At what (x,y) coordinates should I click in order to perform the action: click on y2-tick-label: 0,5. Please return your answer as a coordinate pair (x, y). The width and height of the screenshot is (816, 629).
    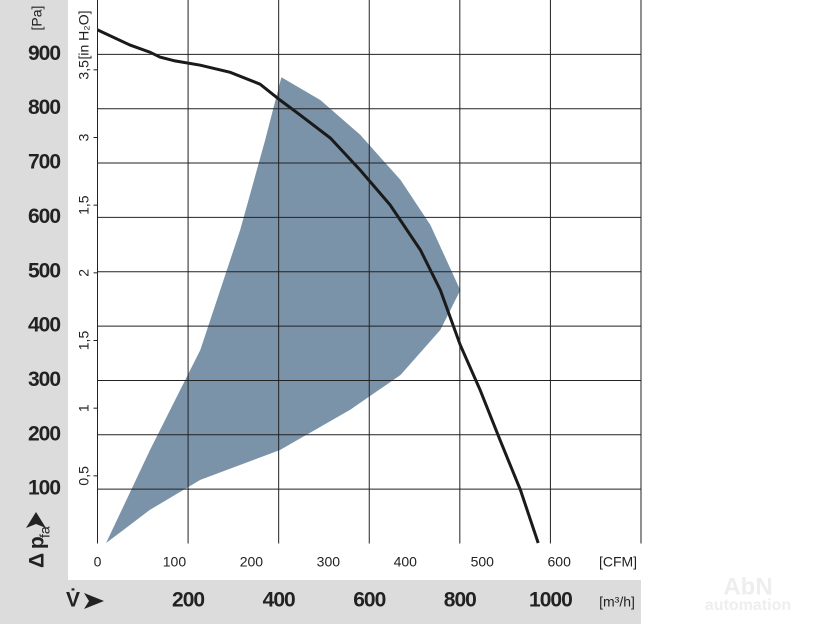
    Looking at the image, I should click on (84, 476).